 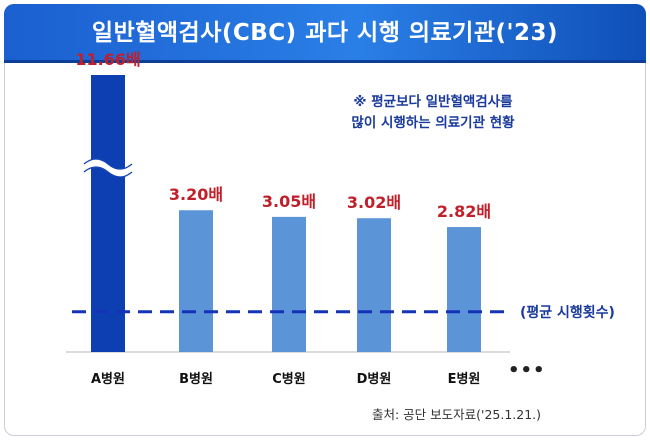 What do you see at coordinates (464, 379) in the screenshot?
I see `category-label-E병원: E병원` at bounding box center [464, 379].